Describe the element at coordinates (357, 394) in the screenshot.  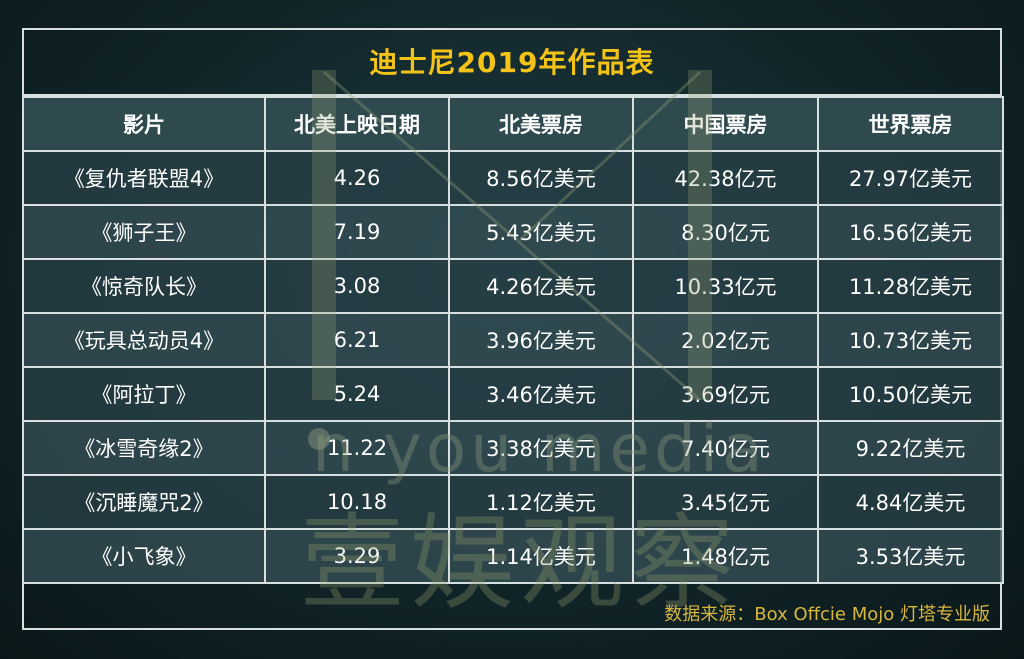
I see `cell-release-date: 5.24` at that location.